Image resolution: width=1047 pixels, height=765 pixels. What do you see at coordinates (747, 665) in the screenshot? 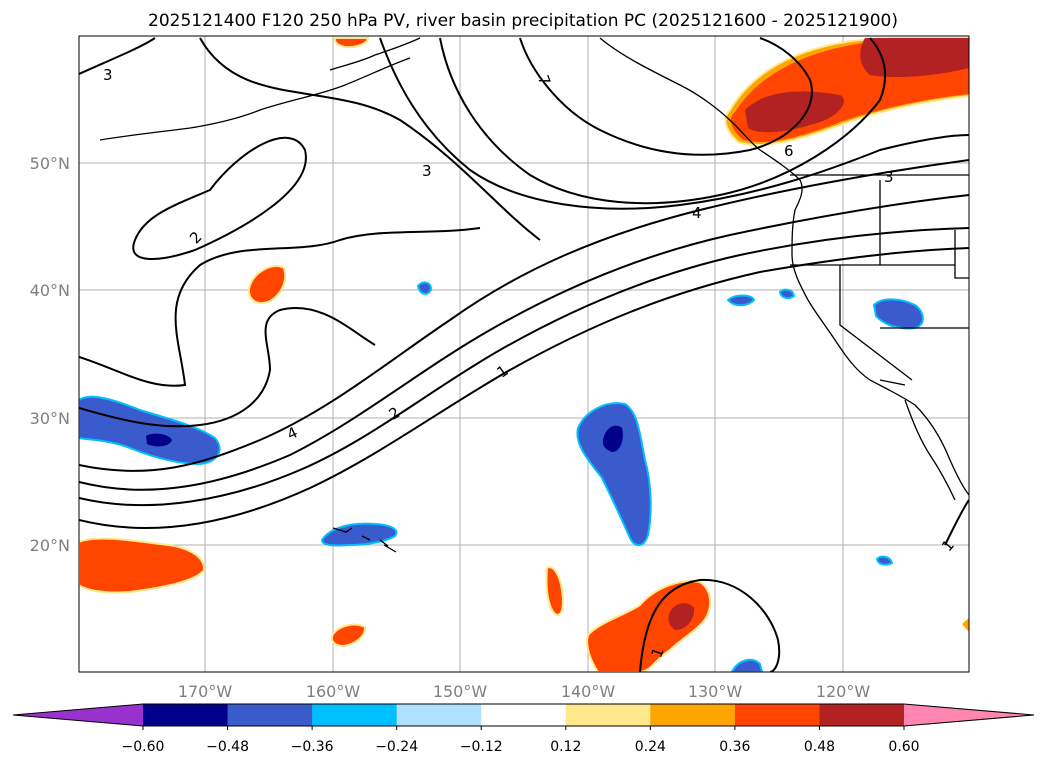
I see `neg-region-bottom` at bounding box center [747, 665].